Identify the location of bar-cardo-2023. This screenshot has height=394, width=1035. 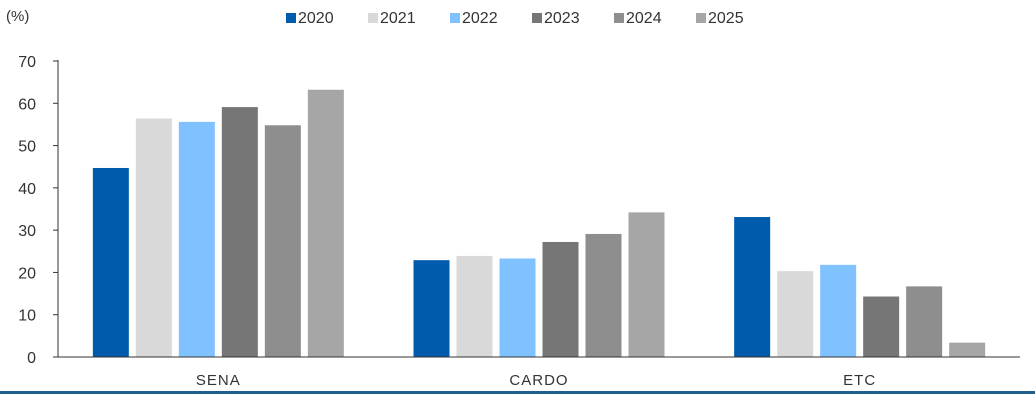
(560, 299).